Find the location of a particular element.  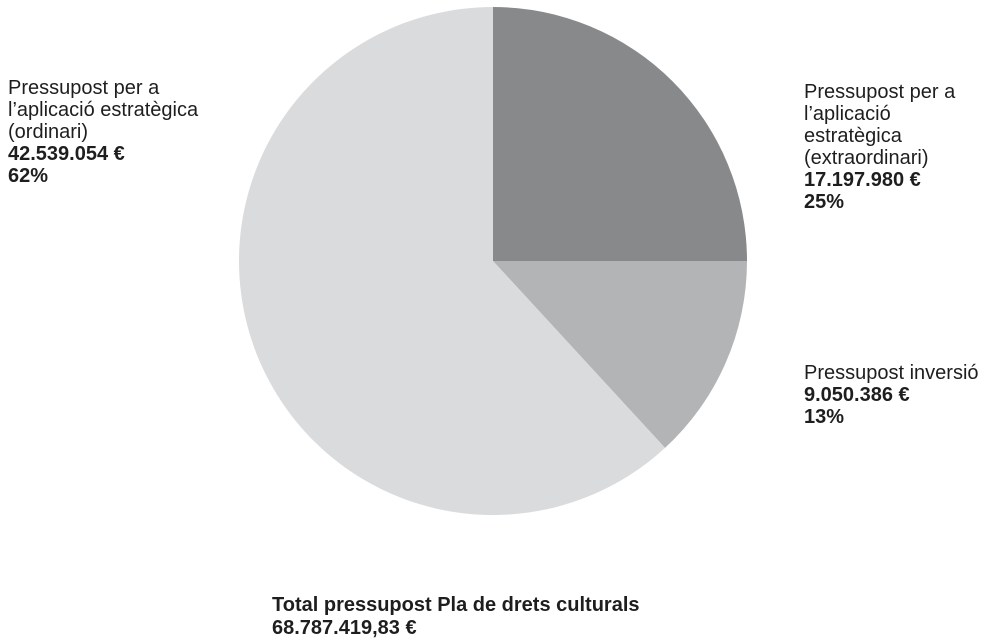

slice-percent: 13% is located at coordinates (824, 417).